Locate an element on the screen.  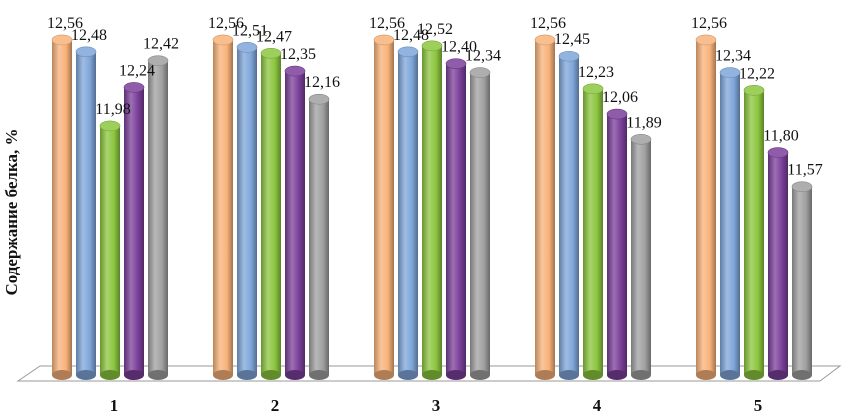
value-label-g5-s1: 12,56 is located at coordinates (709, 23).